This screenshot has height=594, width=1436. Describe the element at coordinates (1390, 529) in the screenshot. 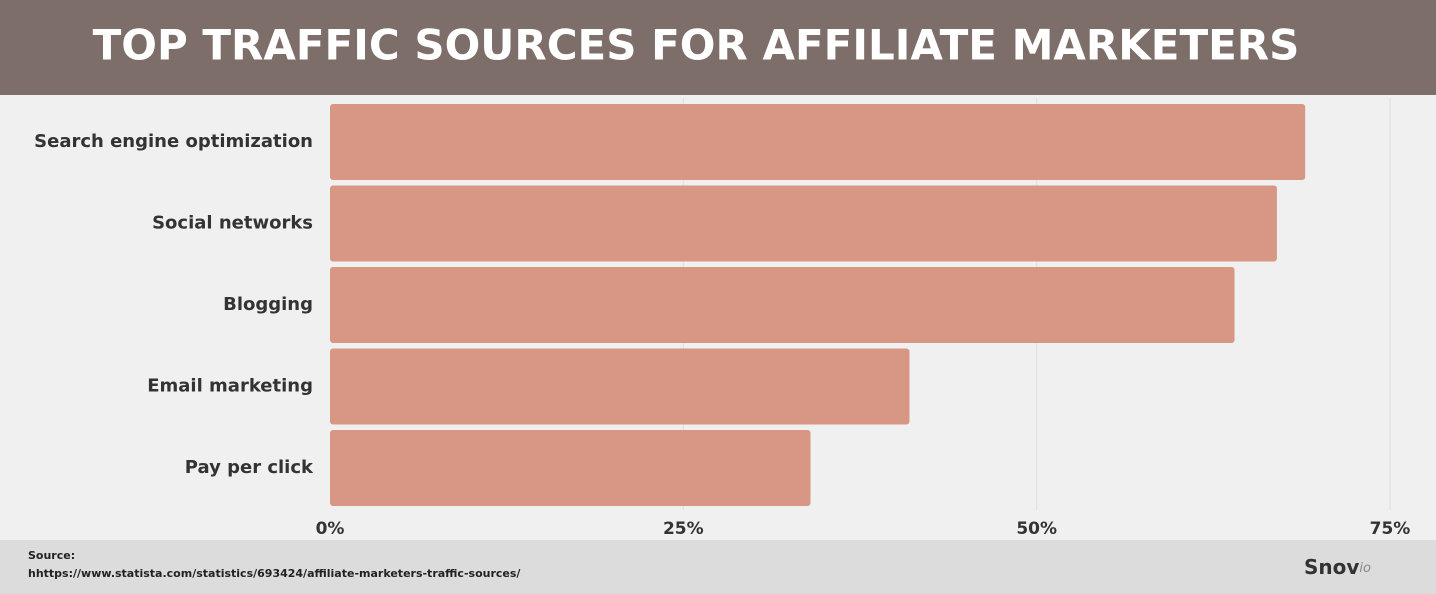

I see `x-tick-label: 75%` at that location.